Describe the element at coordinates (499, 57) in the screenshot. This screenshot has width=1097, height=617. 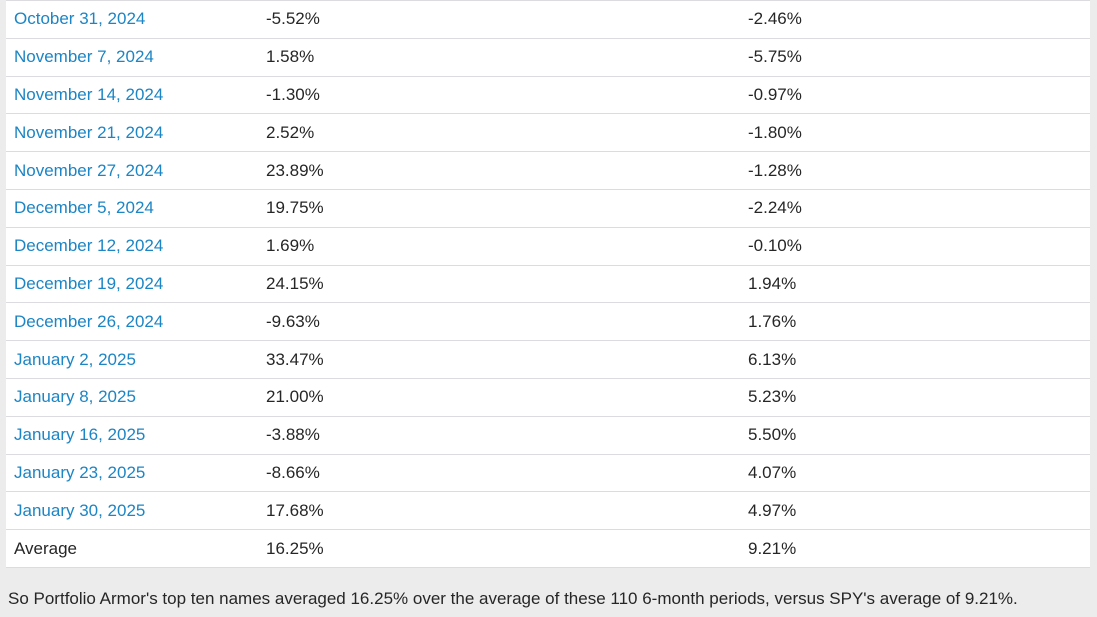
I see `portfolio-armor-return-cell: 1.58%` at that location.